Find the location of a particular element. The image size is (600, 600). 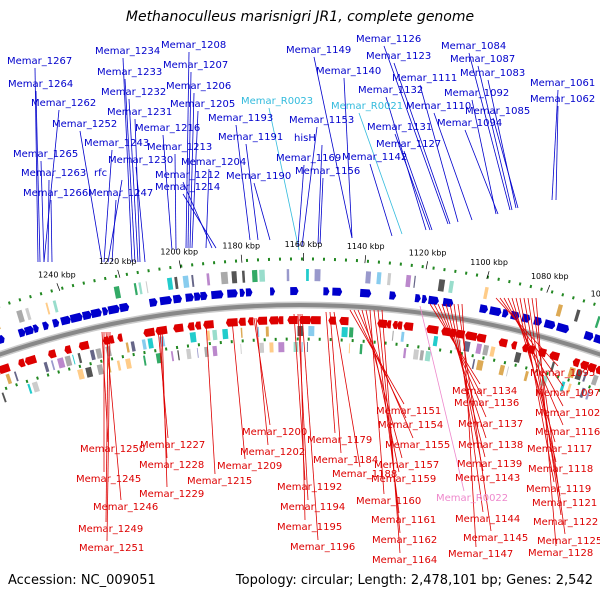

forward-gene-label: Memar_1083 is located at coordinates (492, 73).